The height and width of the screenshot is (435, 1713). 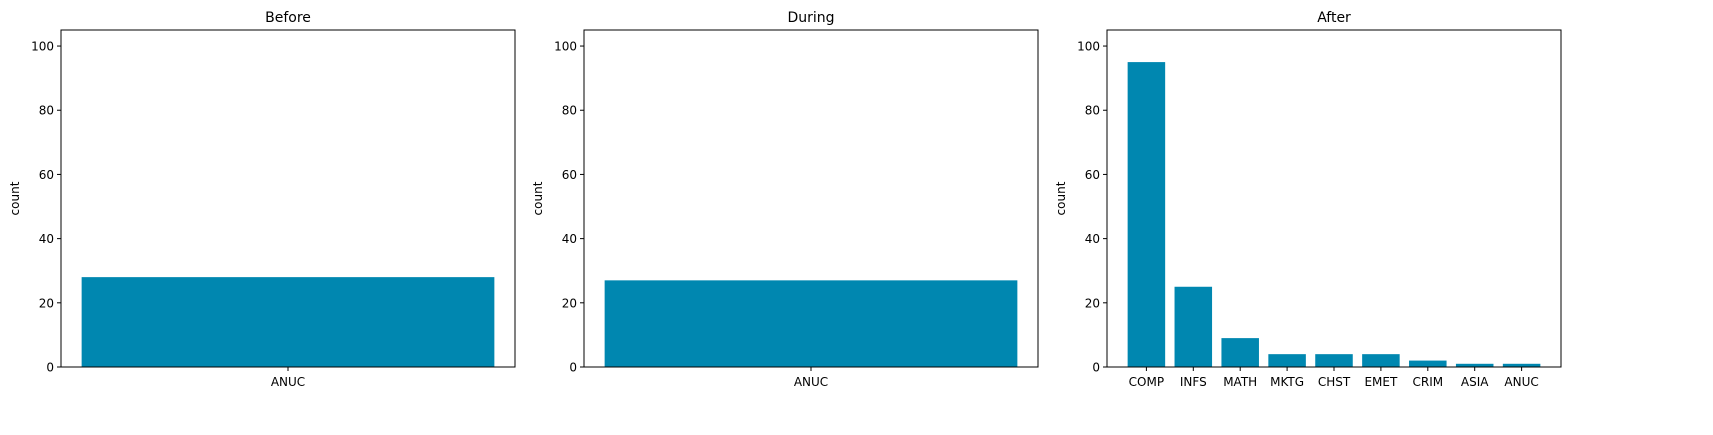 What do you see at coordinates (1146, 214) in the screenshot?
I see `bar-comp` at bounding box center [1146, 214].